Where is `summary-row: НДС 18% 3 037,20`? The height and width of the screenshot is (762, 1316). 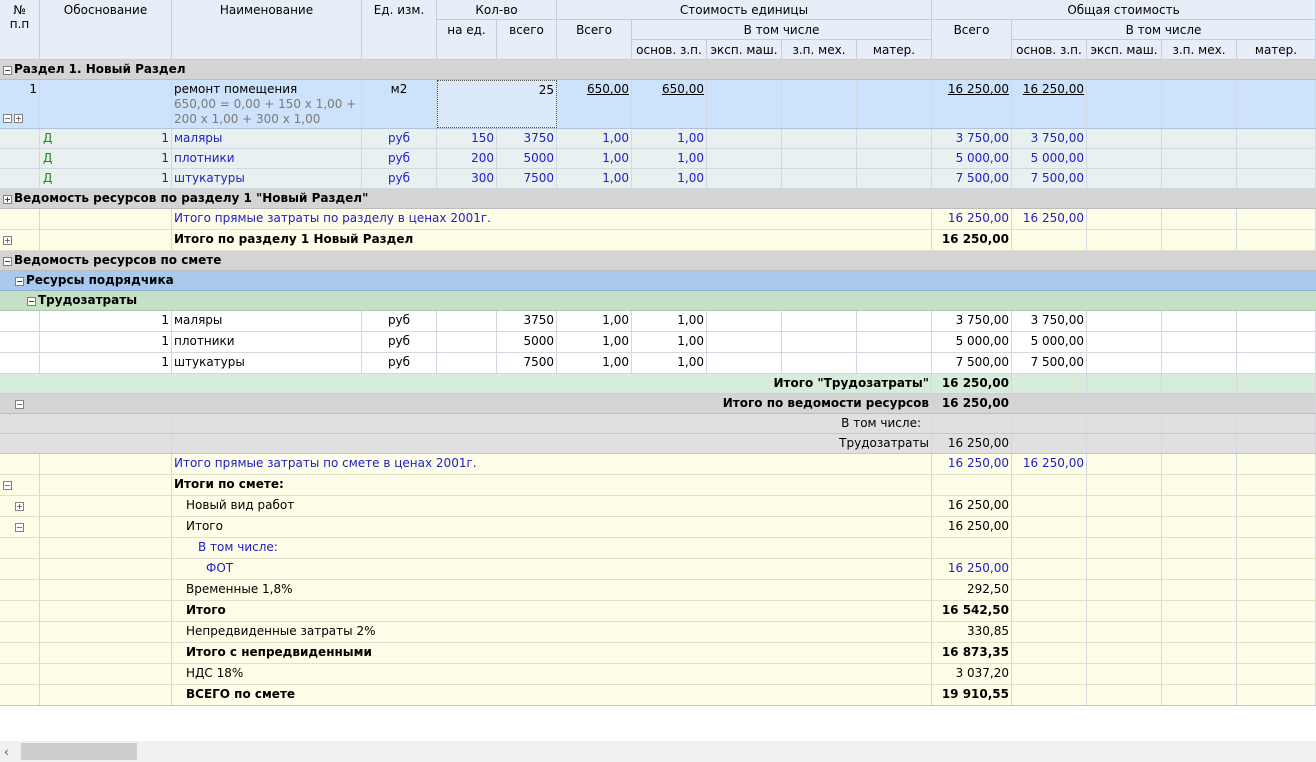
summary-row: НДС 18% 3 037,20 is located at coordinates (658, 674).